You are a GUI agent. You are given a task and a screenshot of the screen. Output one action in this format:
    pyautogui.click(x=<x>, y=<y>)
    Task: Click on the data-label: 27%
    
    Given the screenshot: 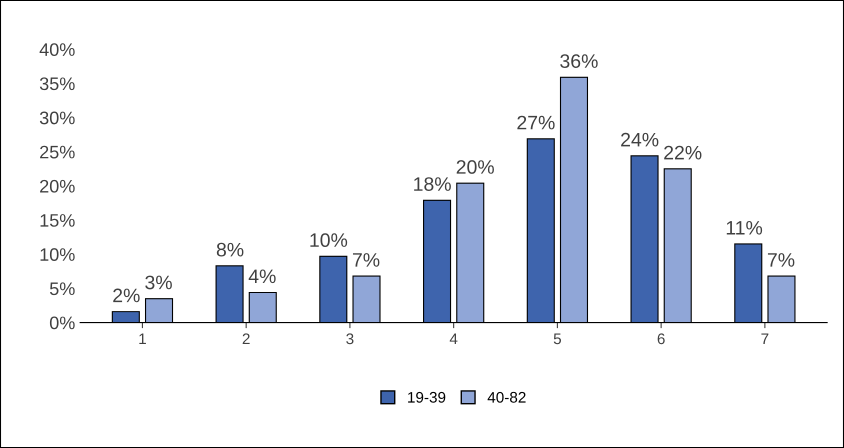 What is the action you would take?
    pyautogui.click(x=536, y=123)
    